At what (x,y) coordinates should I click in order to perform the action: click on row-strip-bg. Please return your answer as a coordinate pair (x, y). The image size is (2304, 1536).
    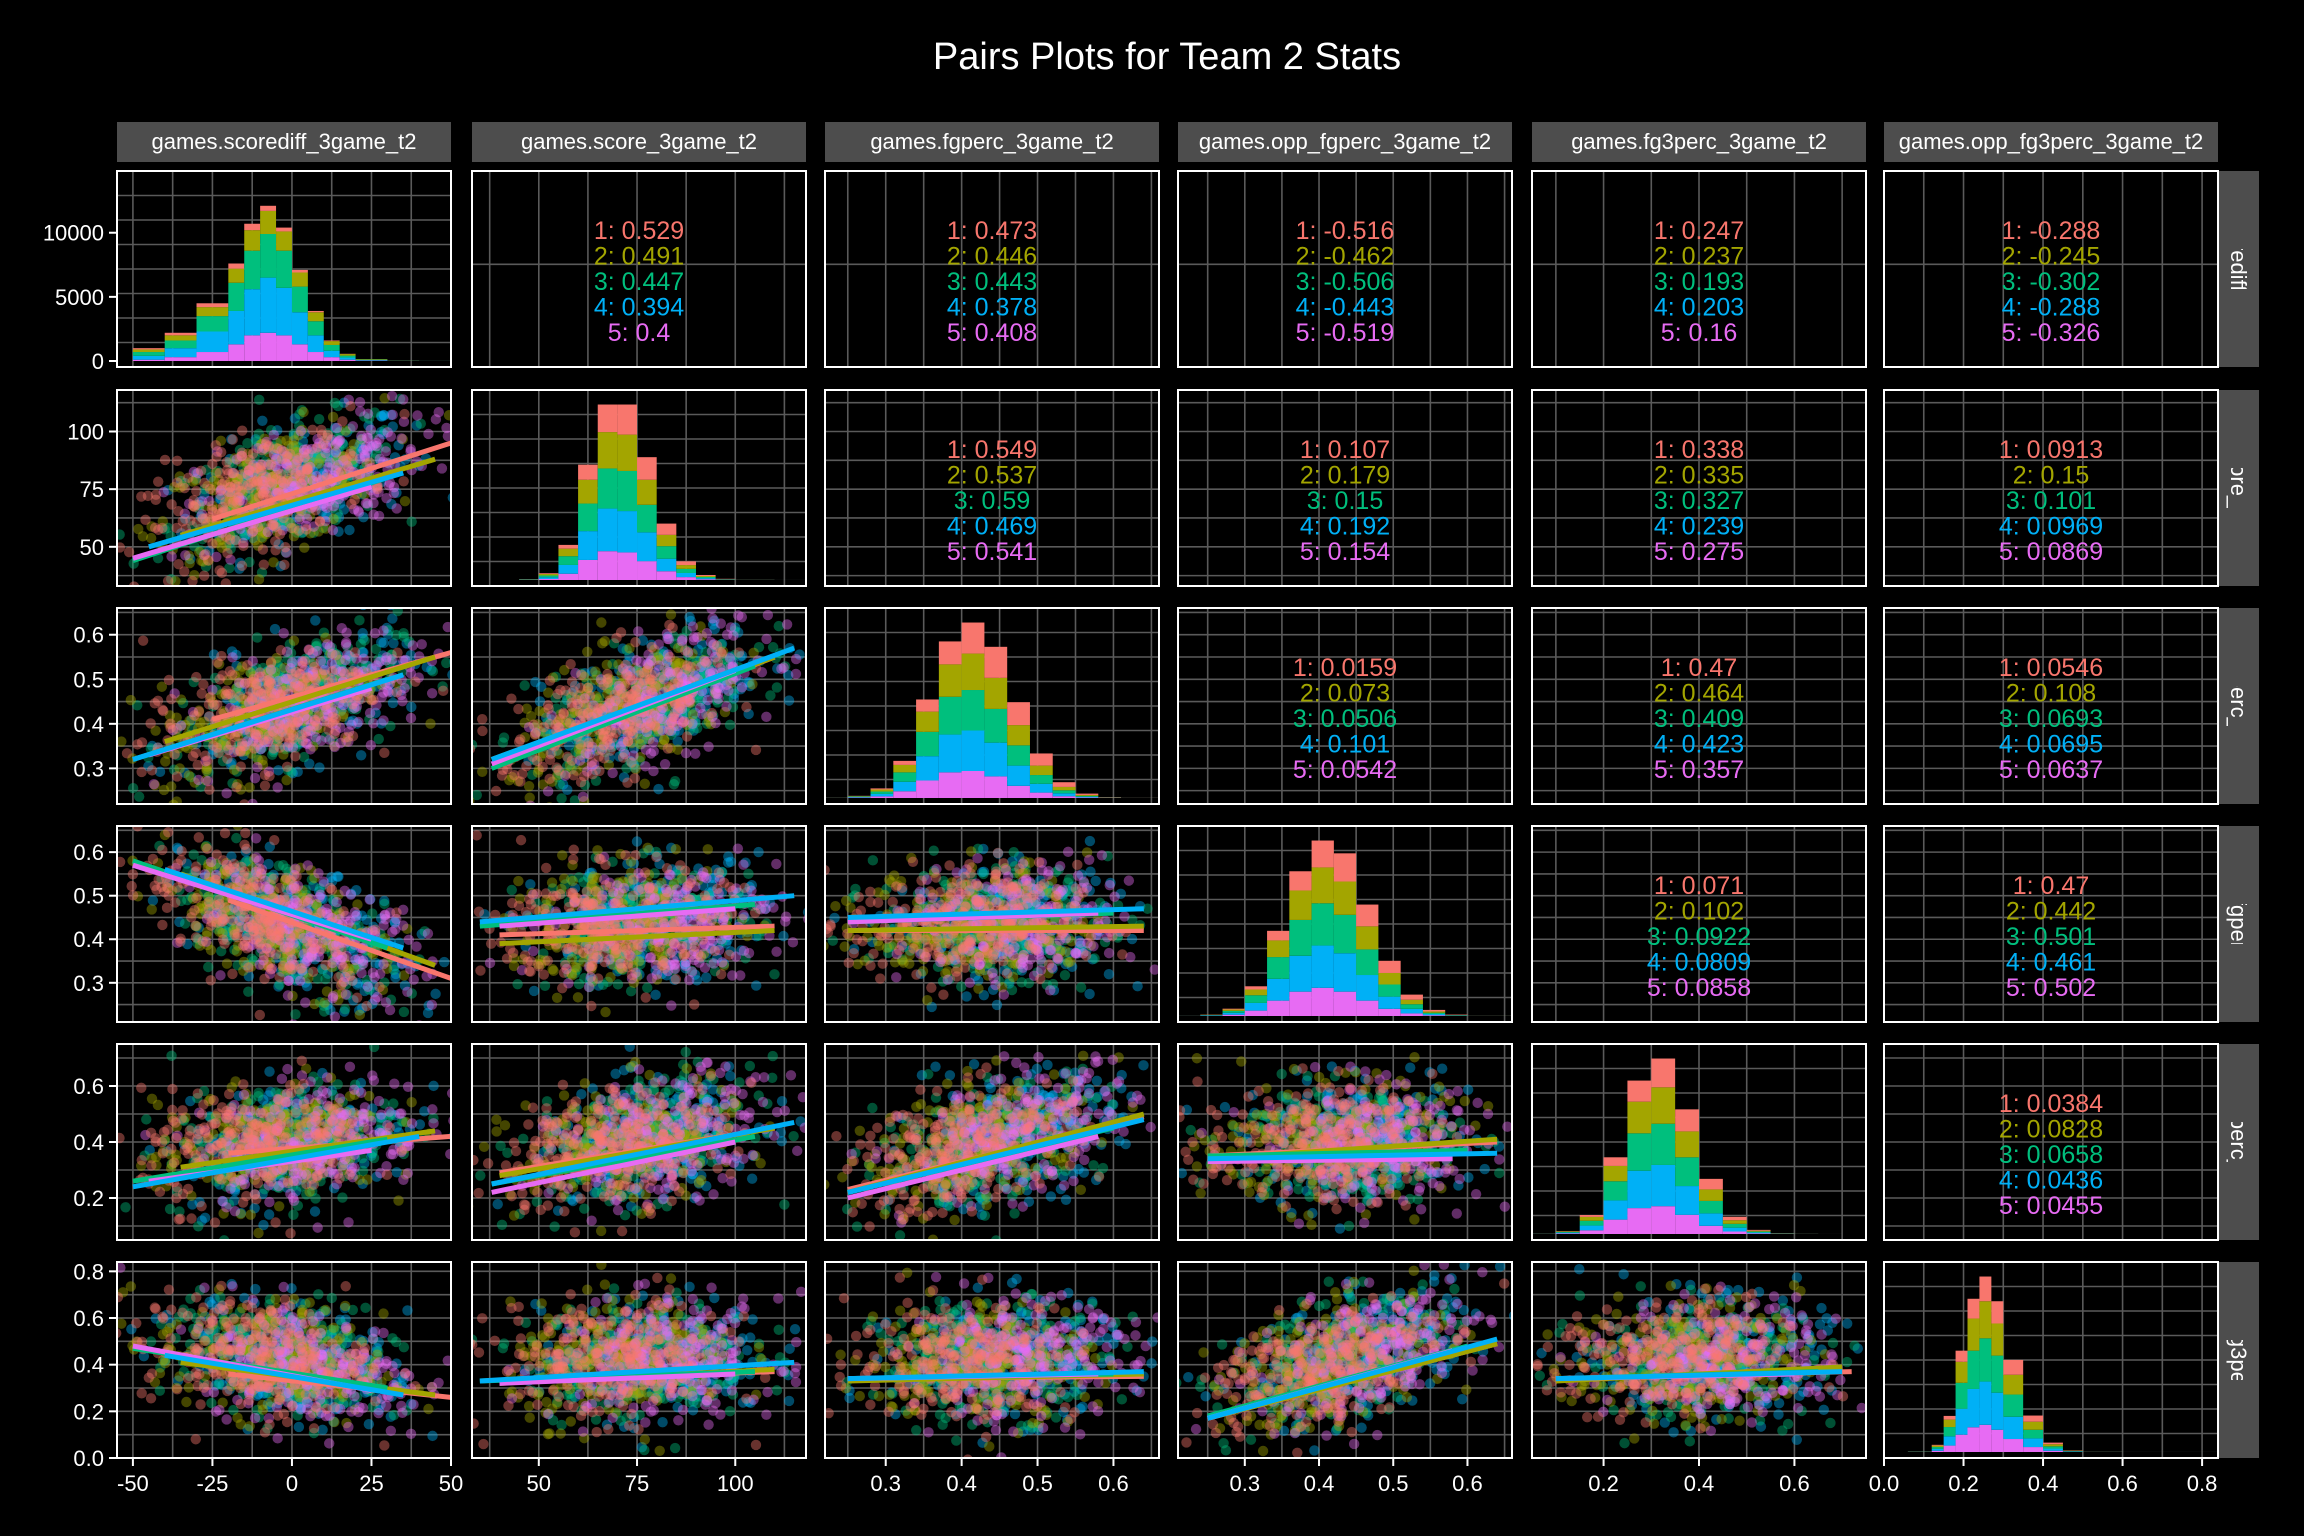
    Looking at the image, I should click on (2239, 488).